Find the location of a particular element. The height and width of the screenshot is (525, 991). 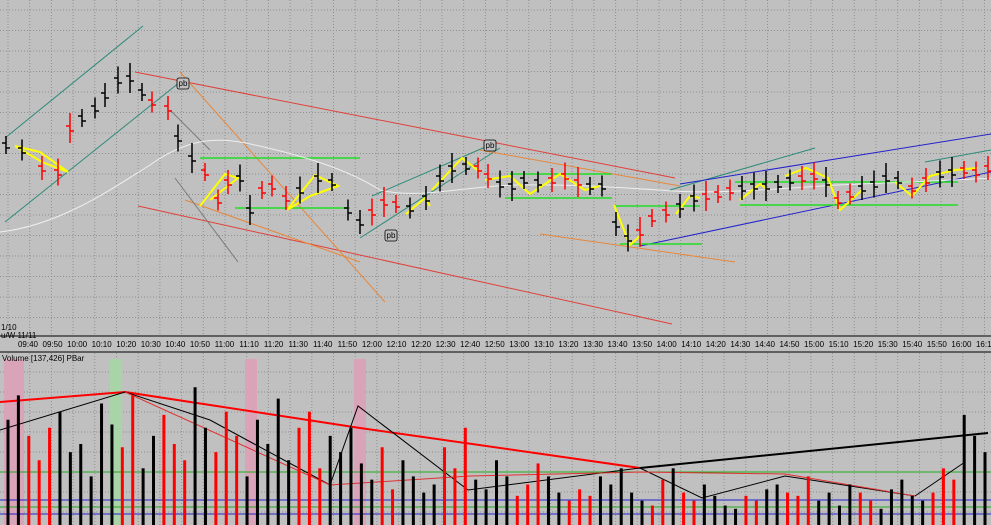

x-tick-label: 12:30 is located at coordinates (446, 344).